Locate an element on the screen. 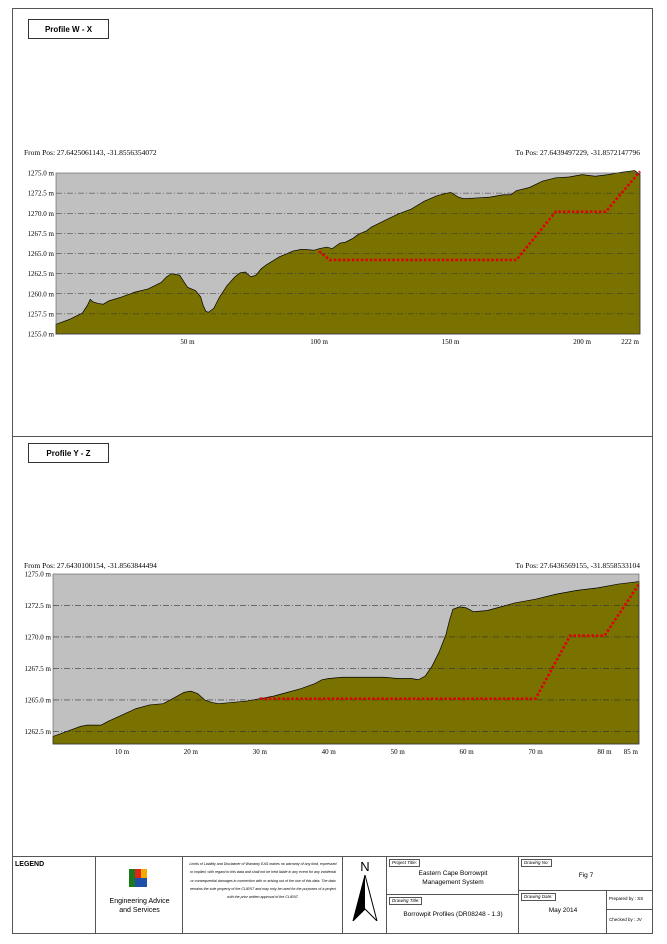  legend-title: LEGEND is located at coordinates (30, 864).